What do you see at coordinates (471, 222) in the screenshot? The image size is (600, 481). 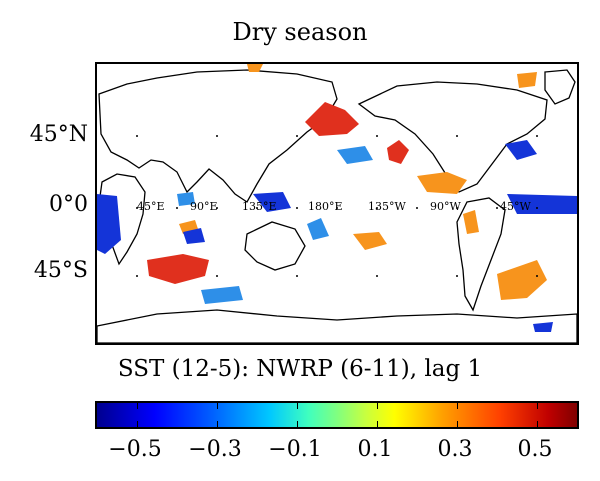 I see `anomaly-patch-sa-coast` at bounding box center [471, 222].